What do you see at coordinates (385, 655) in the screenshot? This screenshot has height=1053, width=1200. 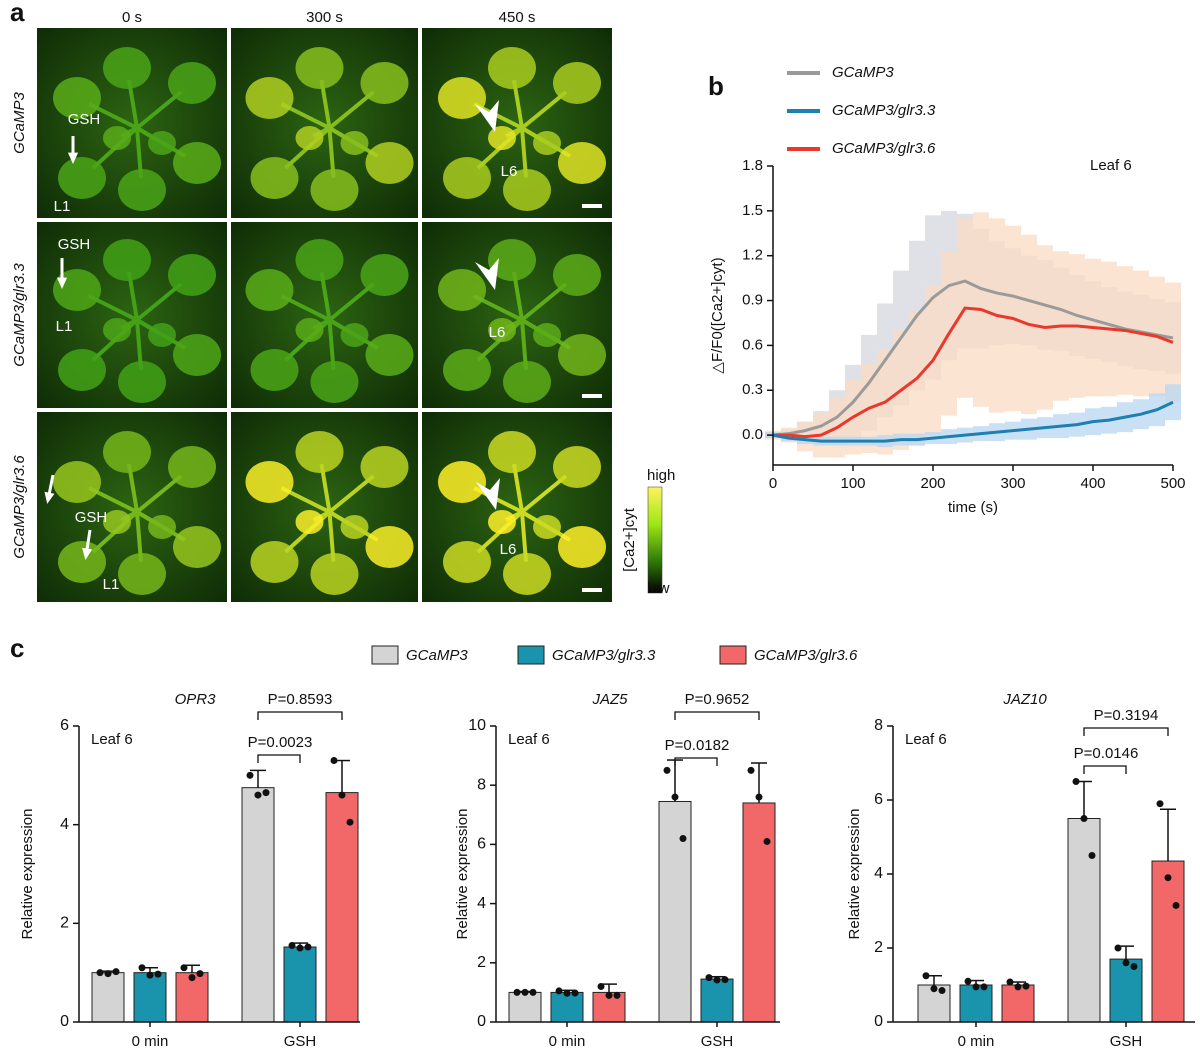 I see `legend-swatch` at bounding box center [385, 655].